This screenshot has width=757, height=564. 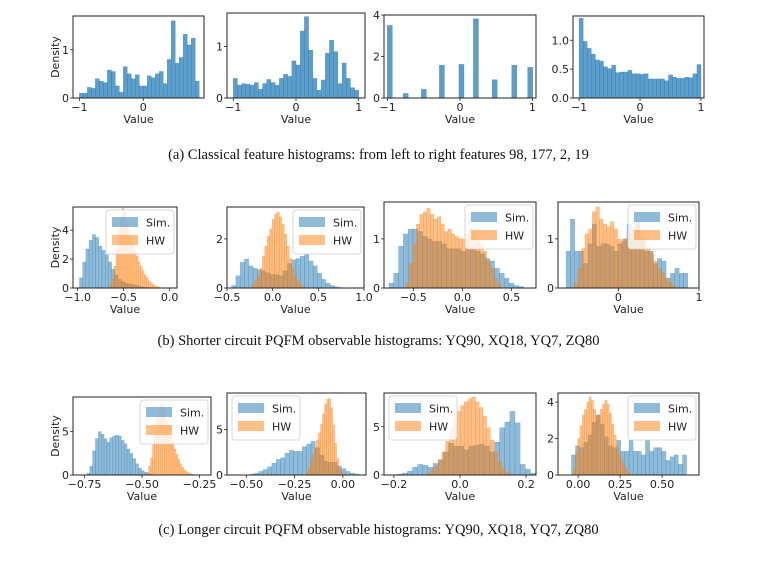 I want to click on y-tick-label: 1, so click(x=219, y=46).